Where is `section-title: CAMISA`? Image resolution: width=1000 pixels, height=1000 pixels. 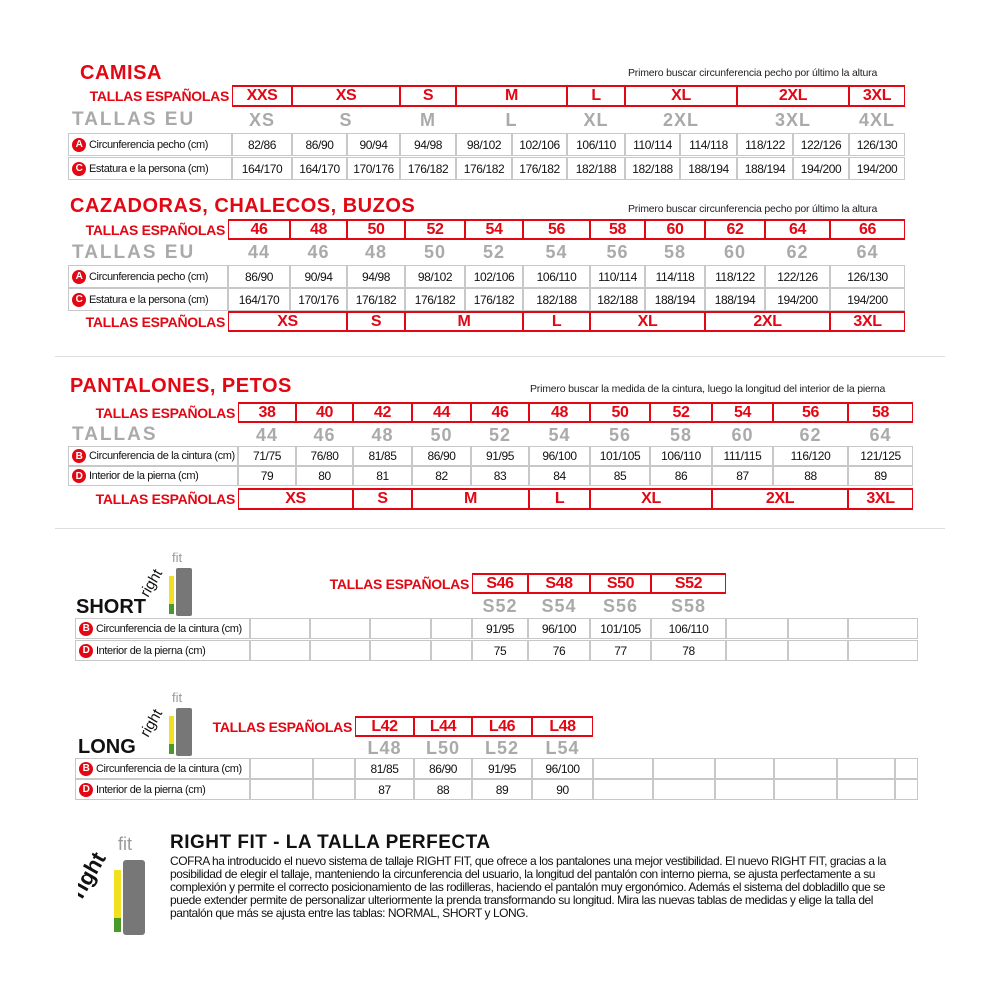
section-title: CAMISA is located at coordinates (121, 73).